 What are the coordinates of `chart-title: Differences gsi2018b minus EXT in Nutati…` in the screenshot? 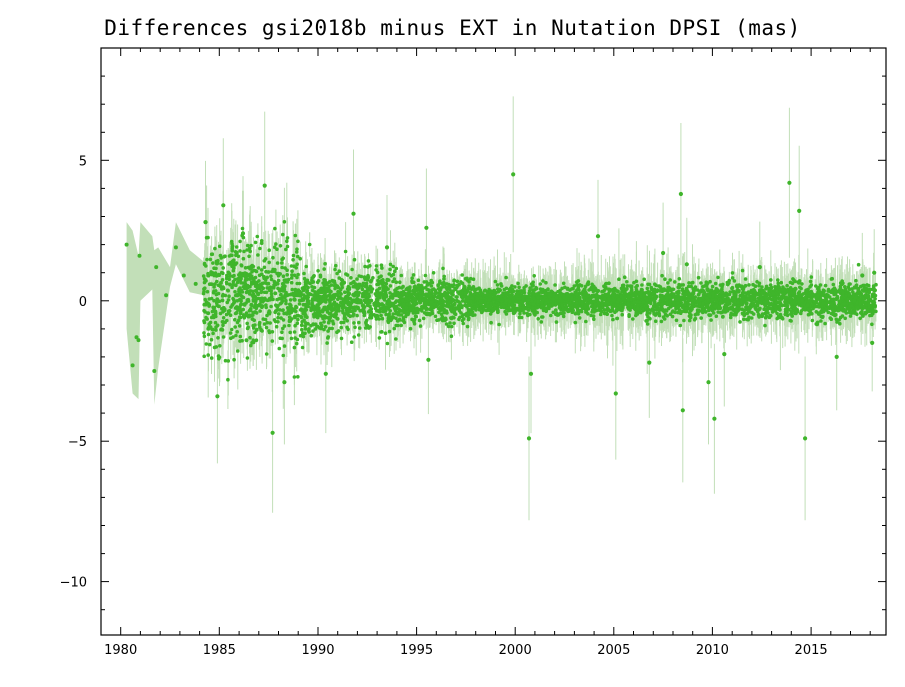 It's located at (452, 28).